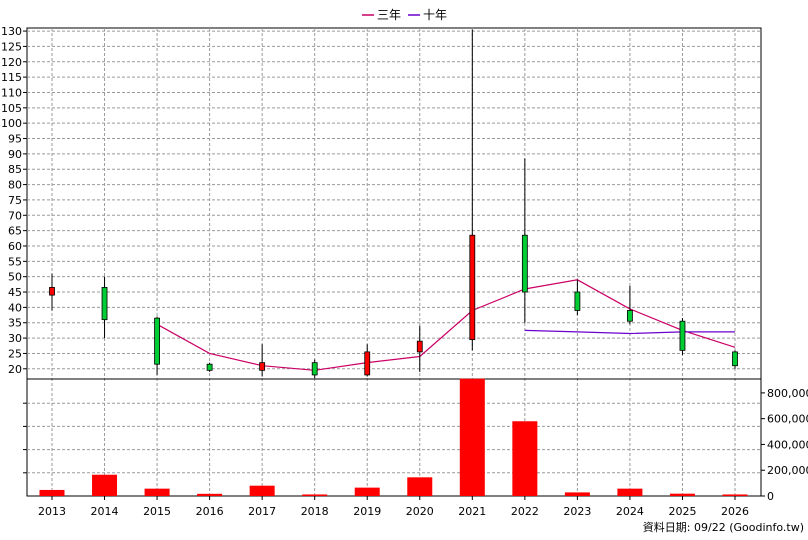 The height and width of the screenshot is (540, 808). Describe the element at coordinates (11, 123) in the screenshot. I see `price-tick-label: 100` at that location.